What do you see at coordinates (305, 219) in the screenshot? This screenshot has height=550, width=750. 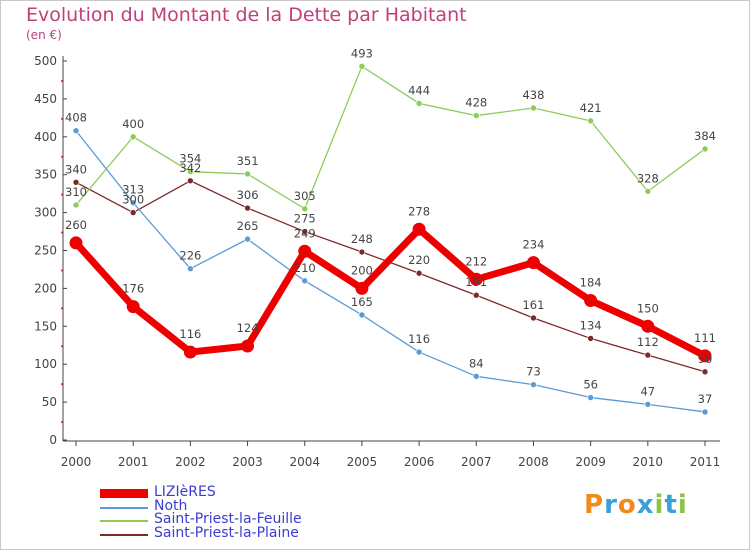 I see `data-label: 275` at bounding box center [305, 219].